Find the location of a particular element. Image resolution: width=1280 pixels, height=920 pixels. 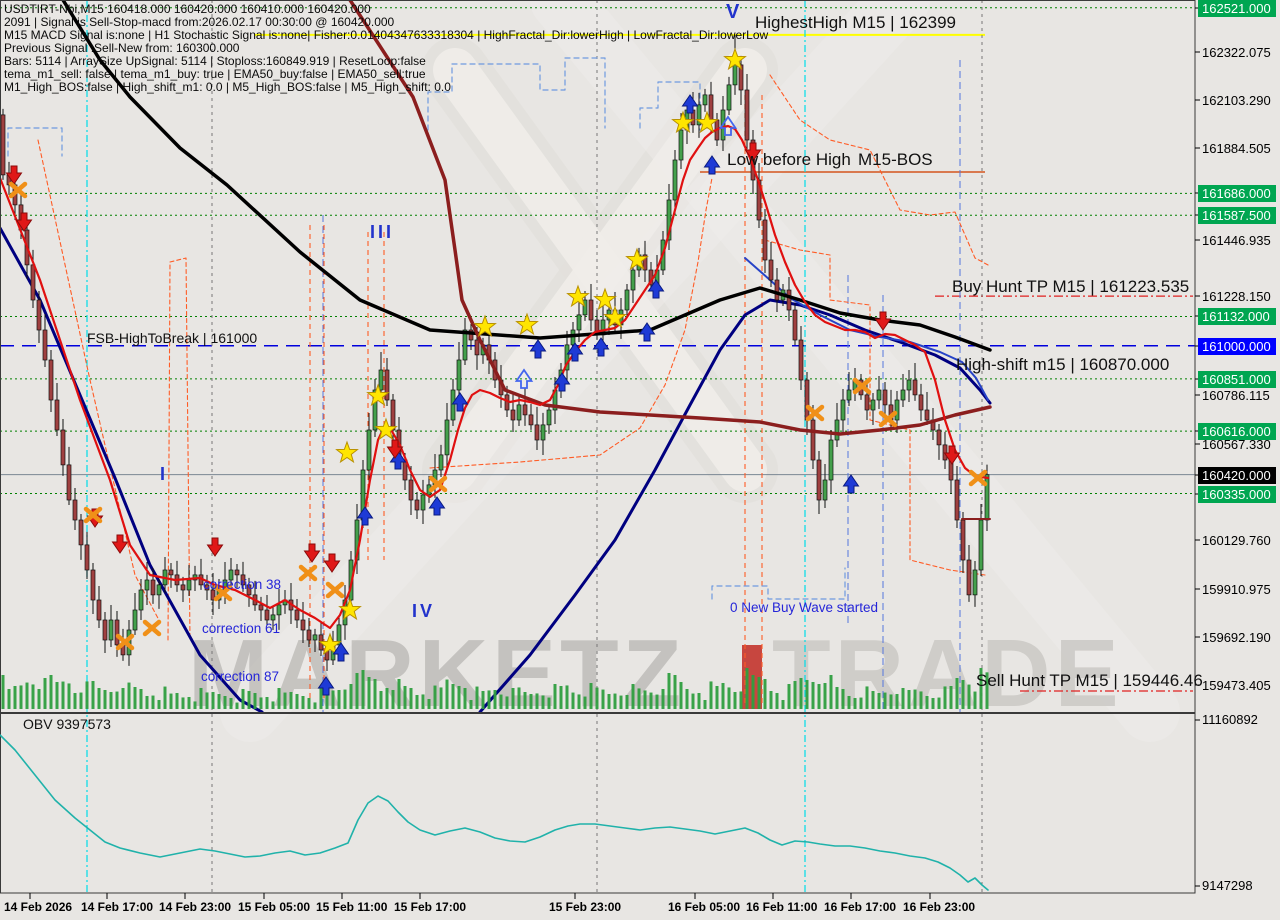

time-axis is located at coordinates (597, 907).